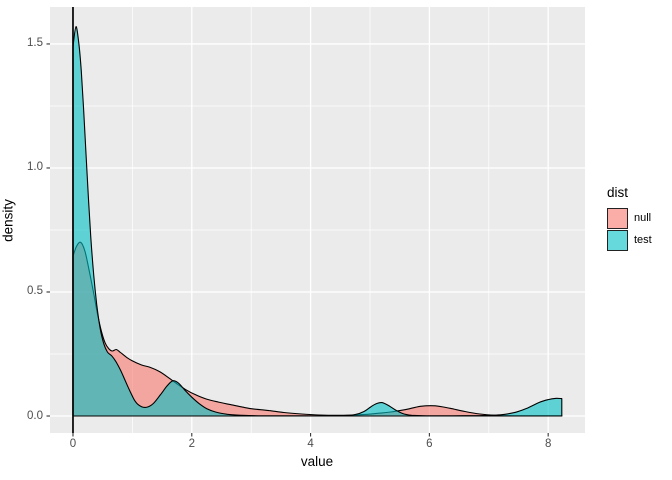 The height and width of the screenshot is (480, 672). What do you see at coordinates (310, 444) in the screenshot?
I see `x-tick-label: 4` at bounding box center [310, 444].